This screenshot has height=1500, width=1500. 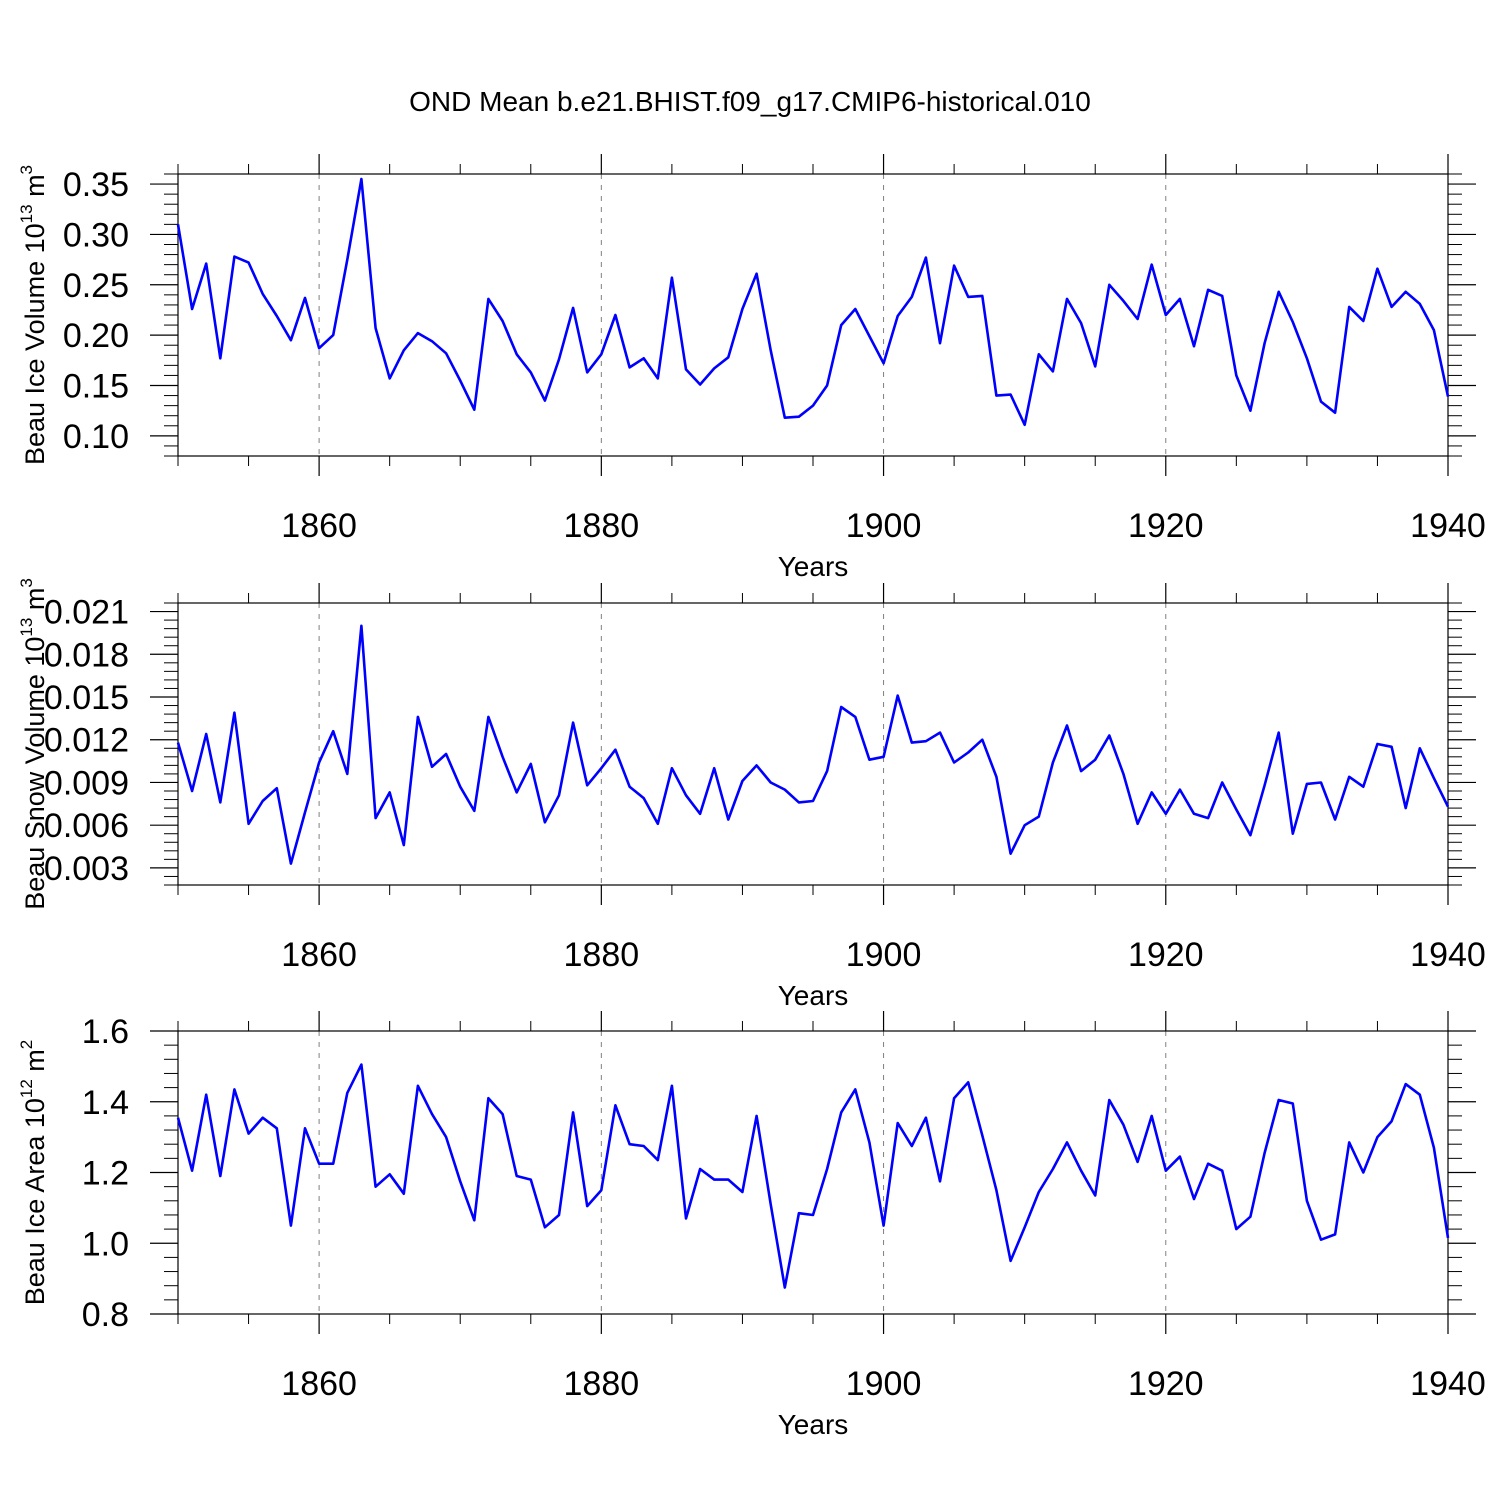 I want to click on y-axis-label: Beau Ice Area 1012 m2, so click(x=33, y=1173).